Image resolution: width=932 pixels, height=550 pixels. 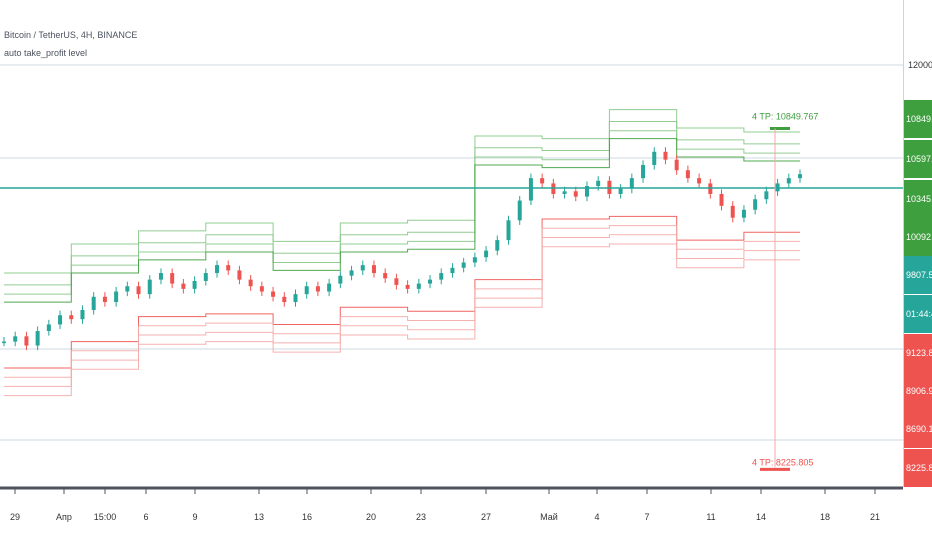 I want to click on price-badge-label: 8225.84, so click(x=919, y=468).